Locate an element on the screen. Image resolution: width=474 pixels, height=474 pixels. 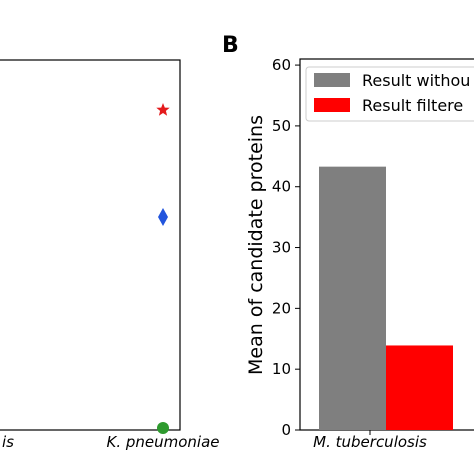
panel-b-ytick-label-3: 30 is located at coordinates (281, 248).